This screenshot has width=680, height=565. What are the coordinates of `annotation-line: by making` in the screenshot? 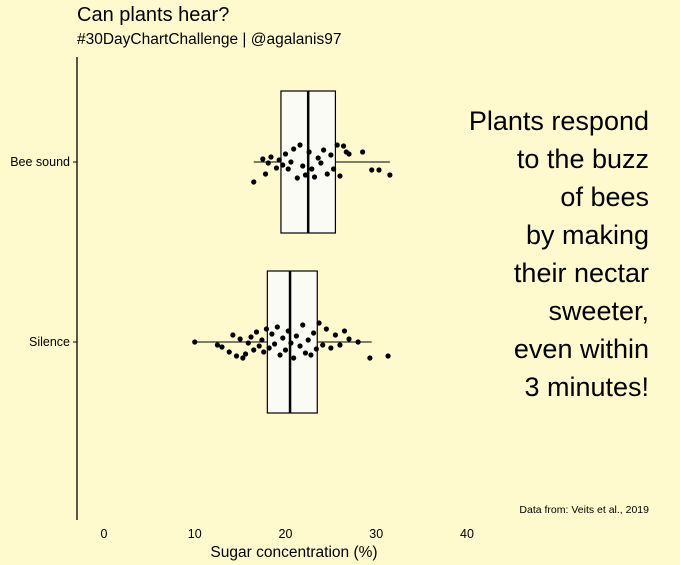 It's located at (587, 235).